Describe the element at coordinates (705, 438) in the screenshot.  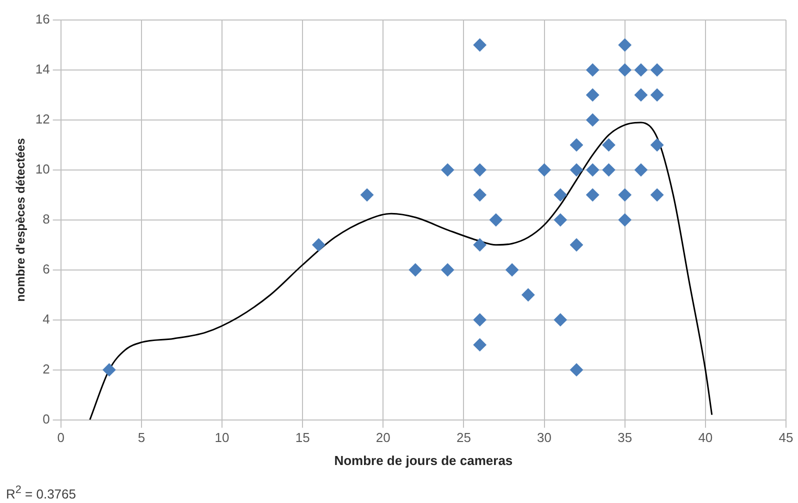
I see `x-tick-label: 40` at that location.